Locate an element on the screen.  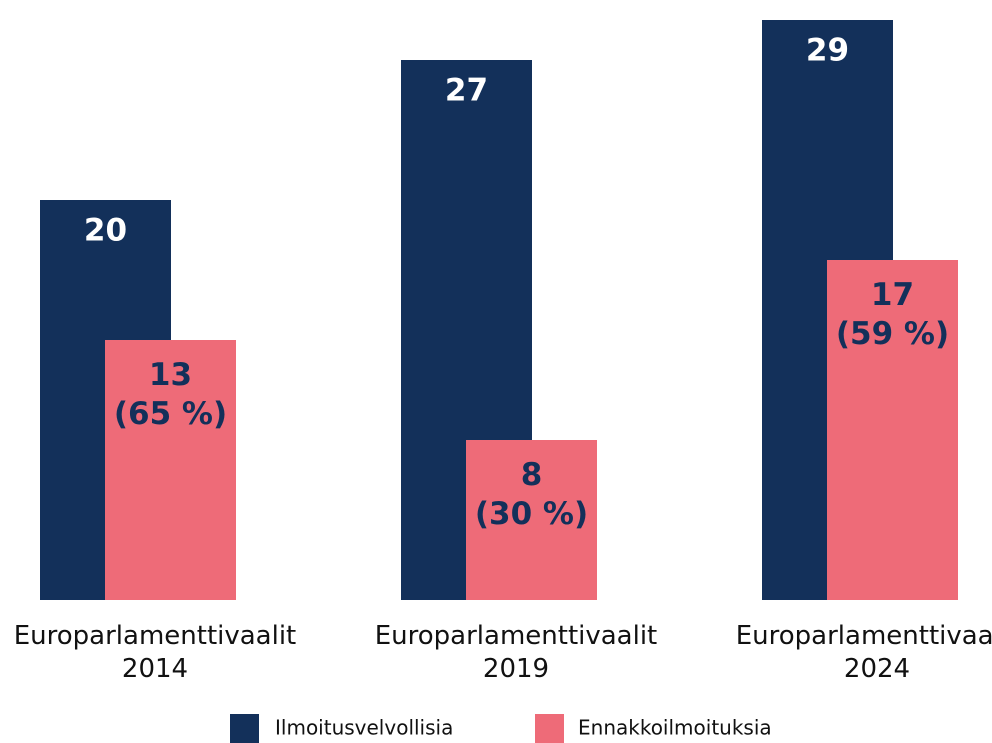
x-tick-label: Europarlamenttivaalit 2024 is located at coordinates (864, 652).